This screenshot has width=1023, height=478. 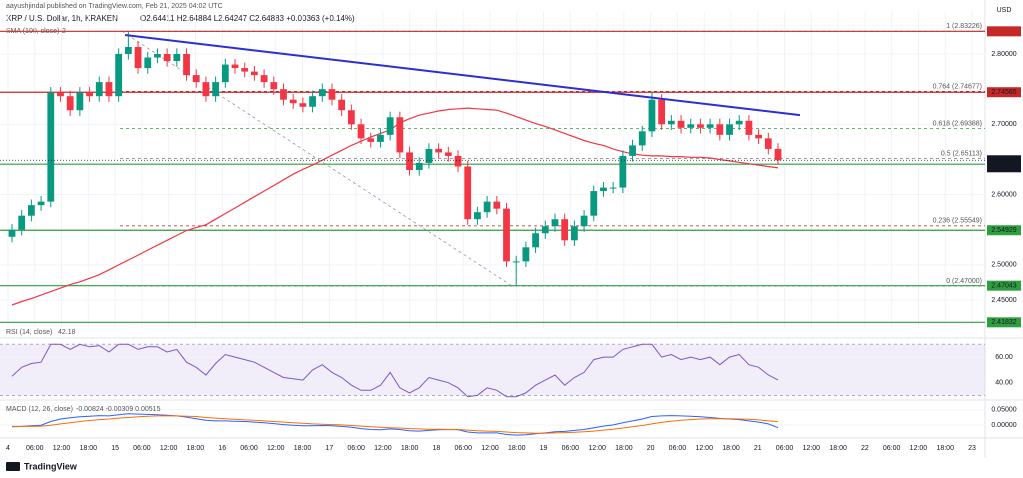 I want to click on level-label: 2.47043, so click(x=1003, y=286).